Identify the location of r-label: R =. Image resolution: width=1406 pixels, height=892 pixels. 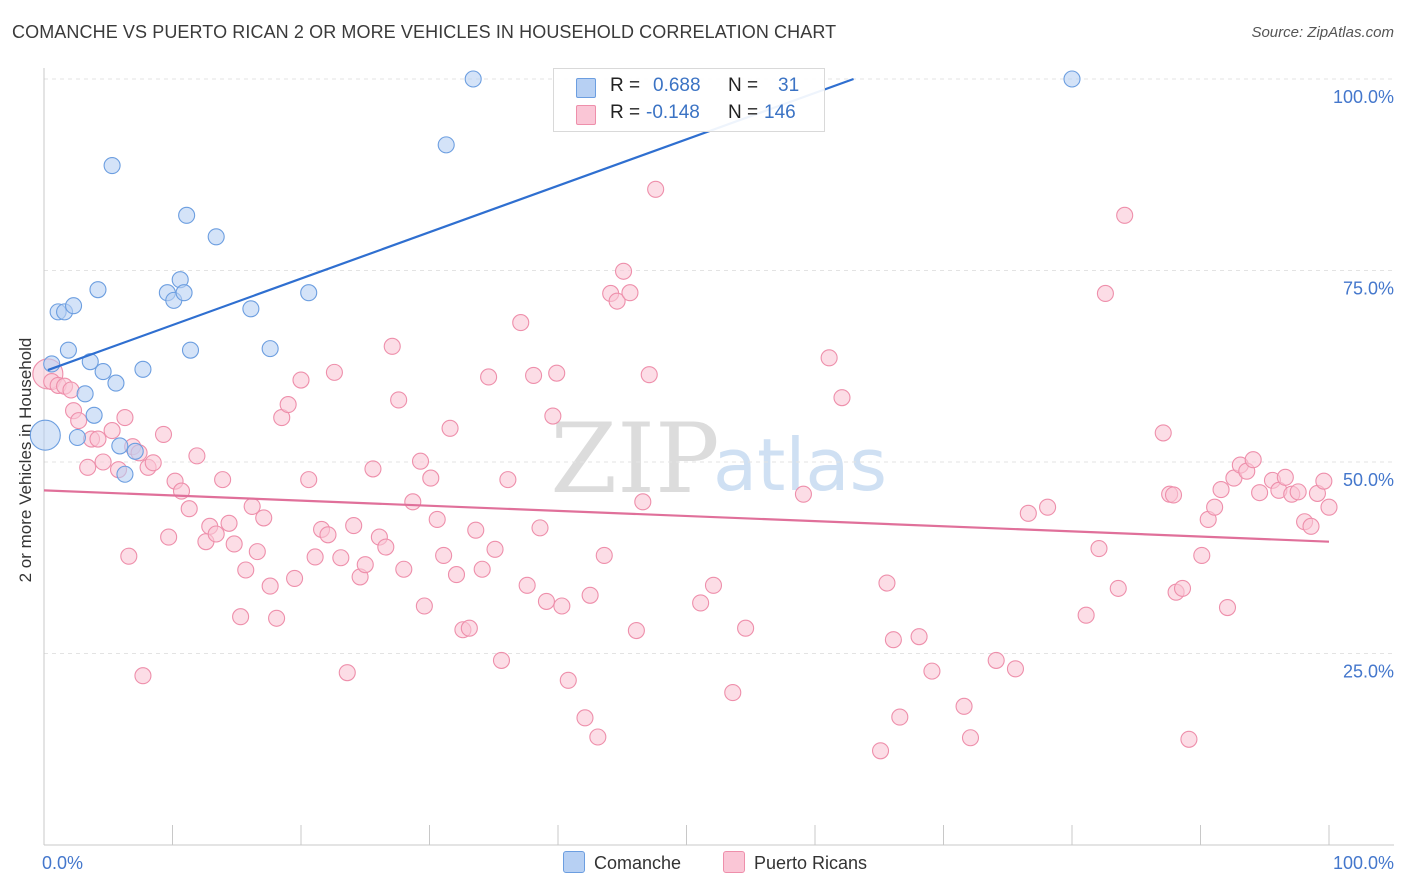
(625, 112).